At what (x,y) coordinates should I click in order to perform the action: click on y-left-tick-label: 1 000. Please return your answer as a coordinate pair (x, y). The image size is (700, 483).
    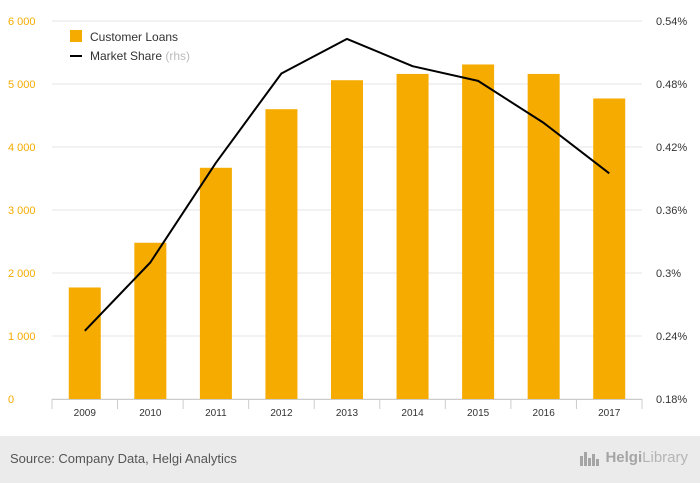
    Looking at the image, I should click on (22, 337).